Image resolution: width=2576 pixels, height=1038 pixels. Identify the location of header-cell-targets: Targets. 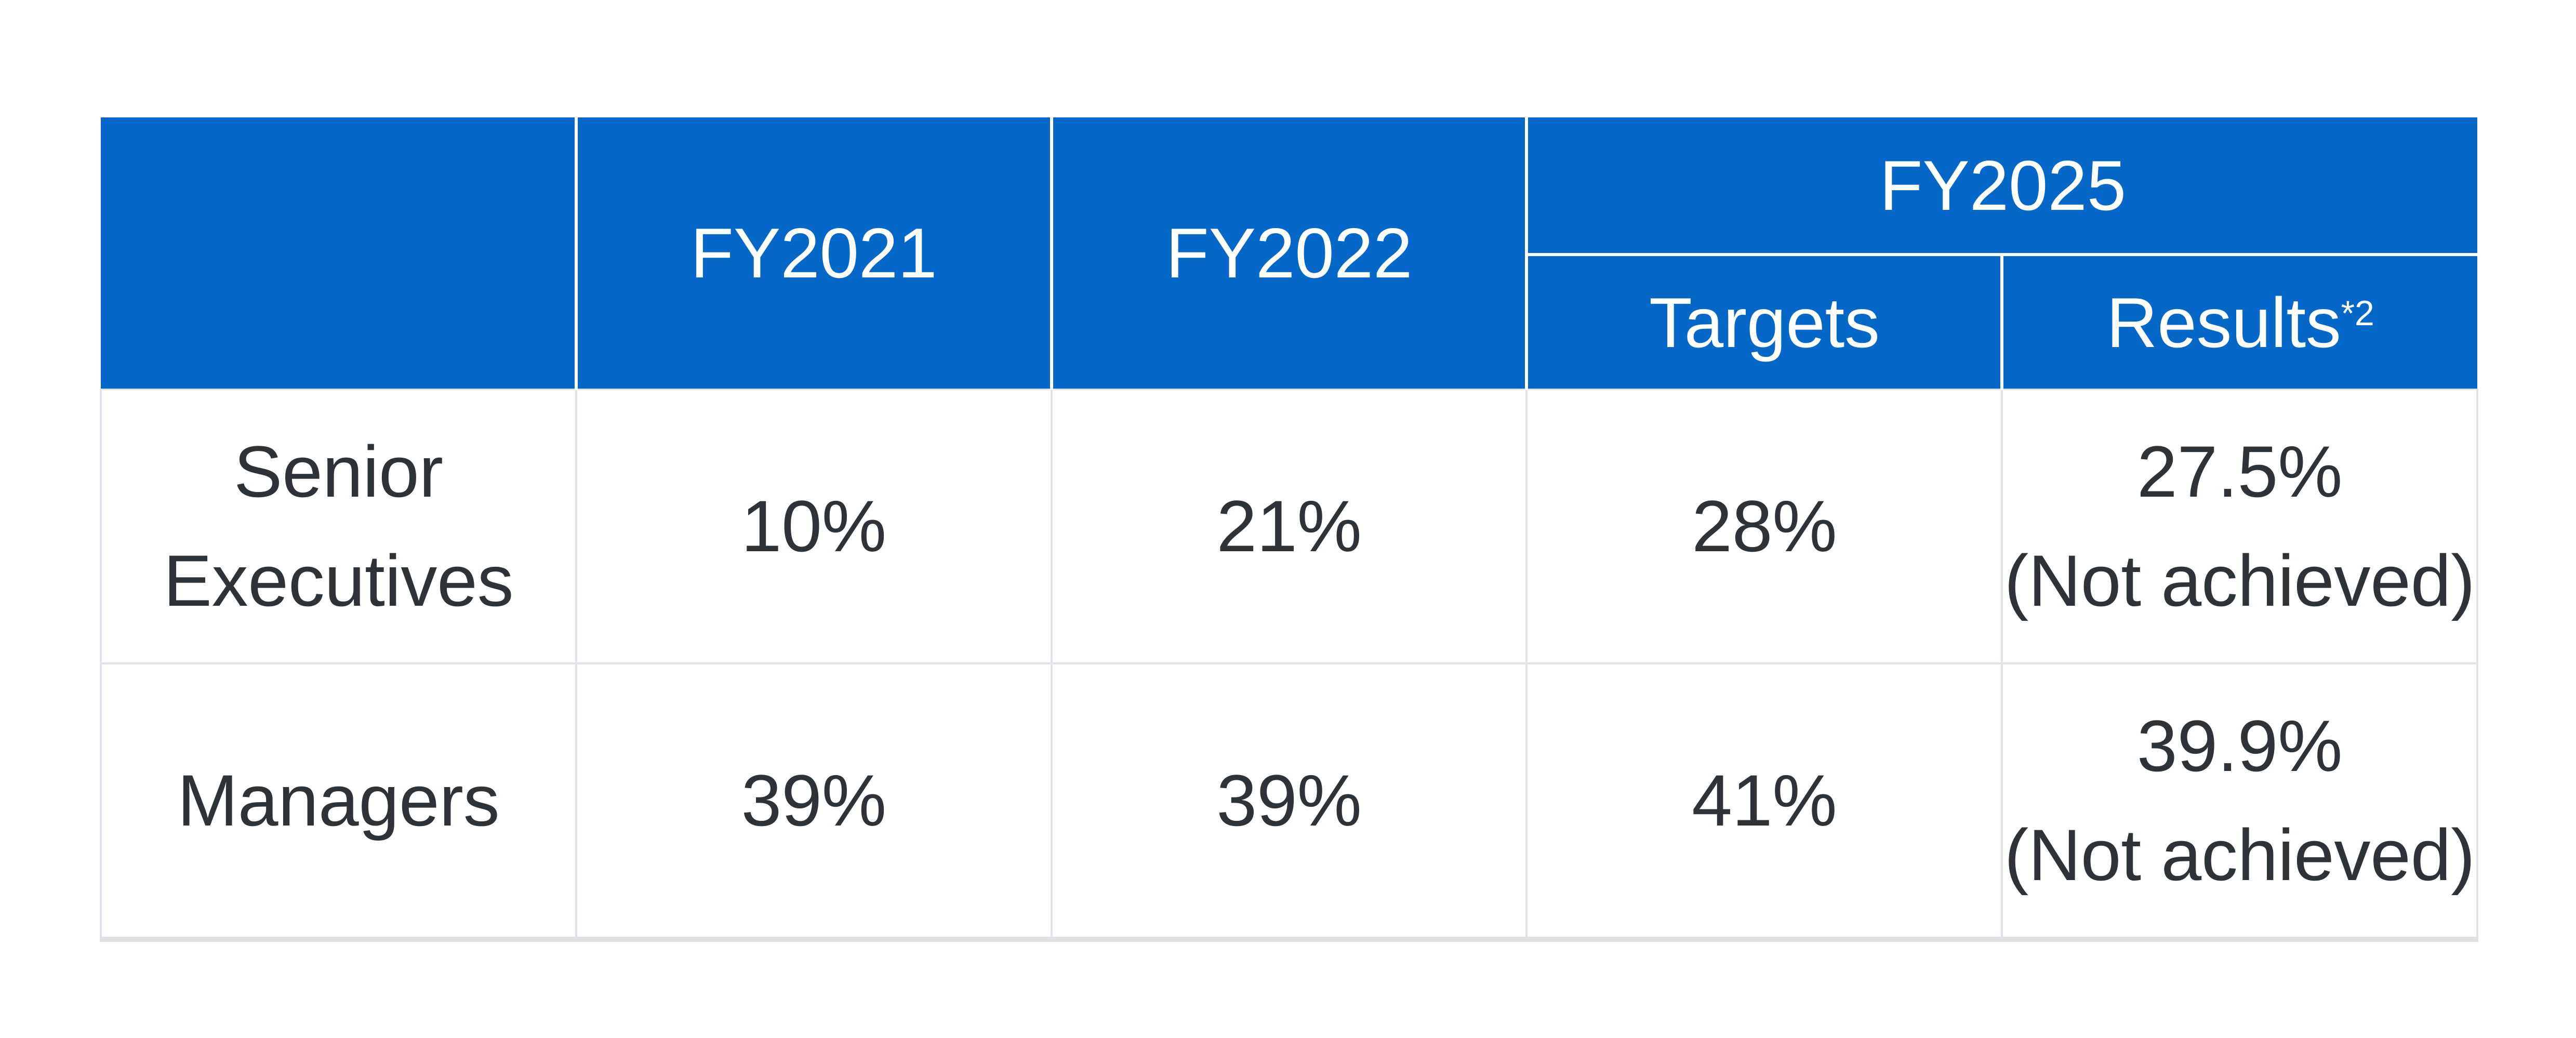
(1765, 322).